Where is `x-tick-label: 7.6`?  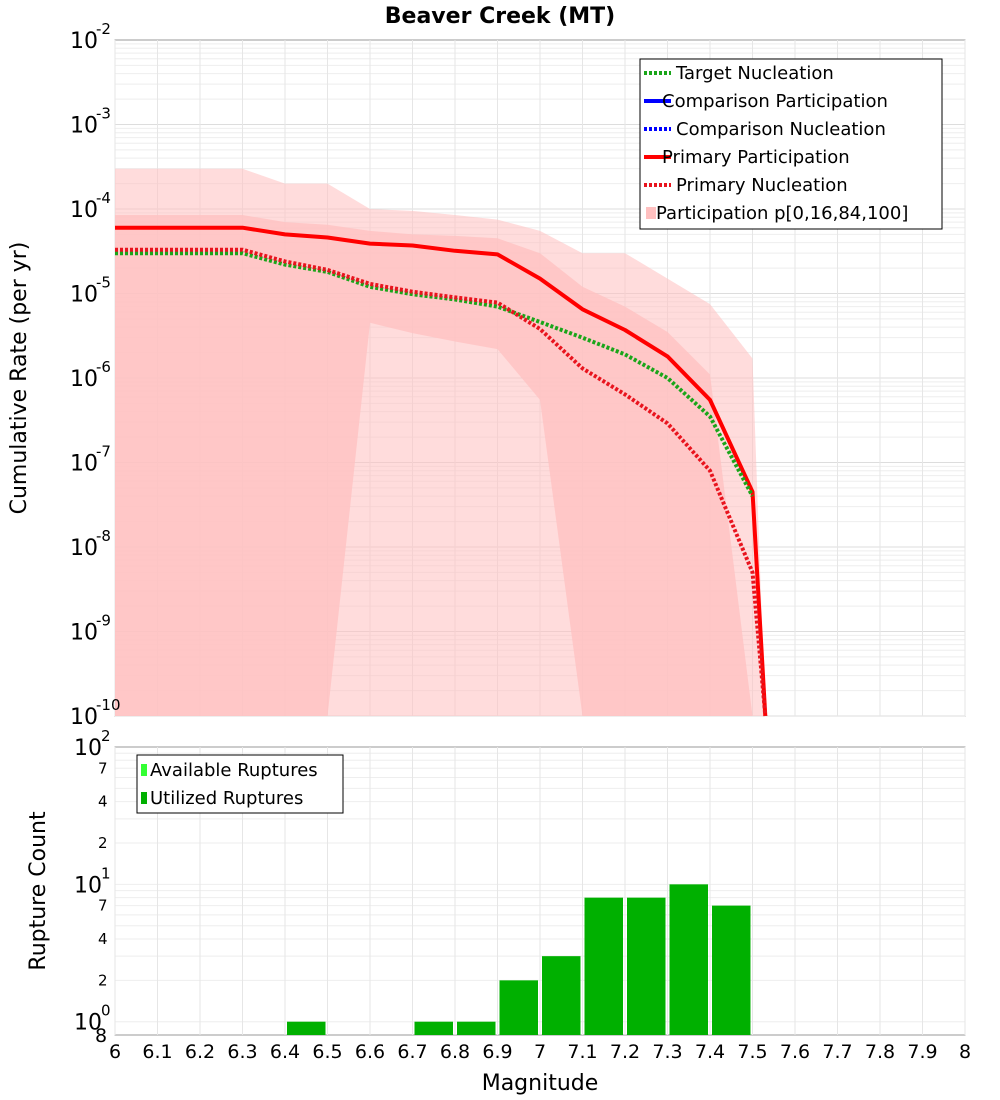
x-tick-label: 7.6 is located at coordinates (795, 1052).